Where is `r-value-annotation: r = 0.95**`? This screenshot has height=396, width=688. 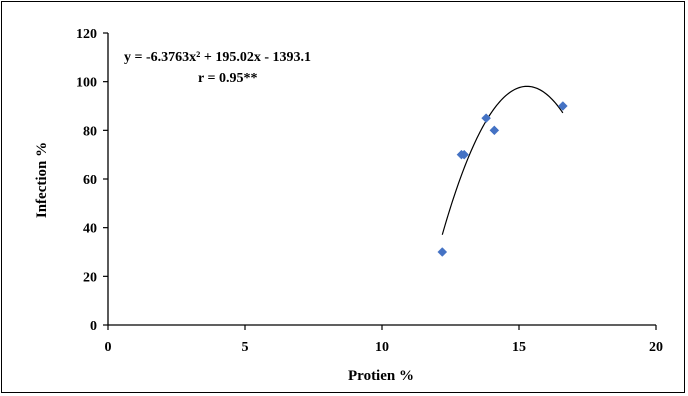 r-value-annotation: r = 0.95** is located at coordinates (227, 78).